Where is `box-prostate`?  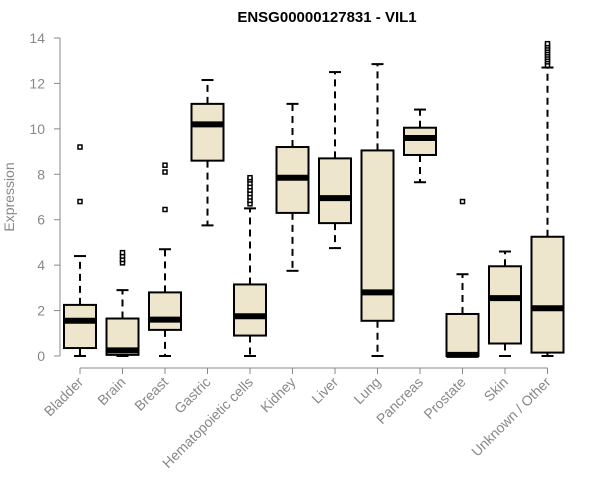
box-prostate is located at coordinates (462, 278).